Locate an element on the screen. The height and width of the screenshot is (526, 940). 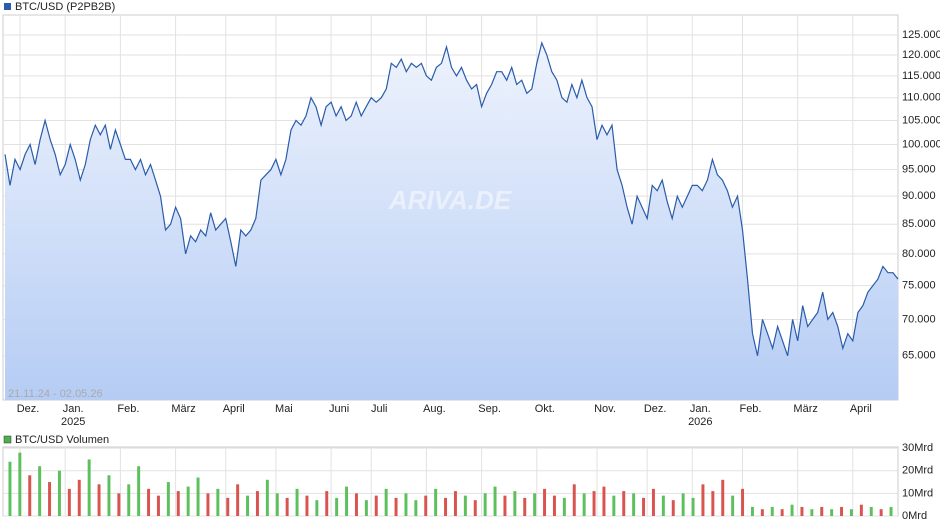
y-tick-label: 0Mrd is located at coordinates (914, 516).